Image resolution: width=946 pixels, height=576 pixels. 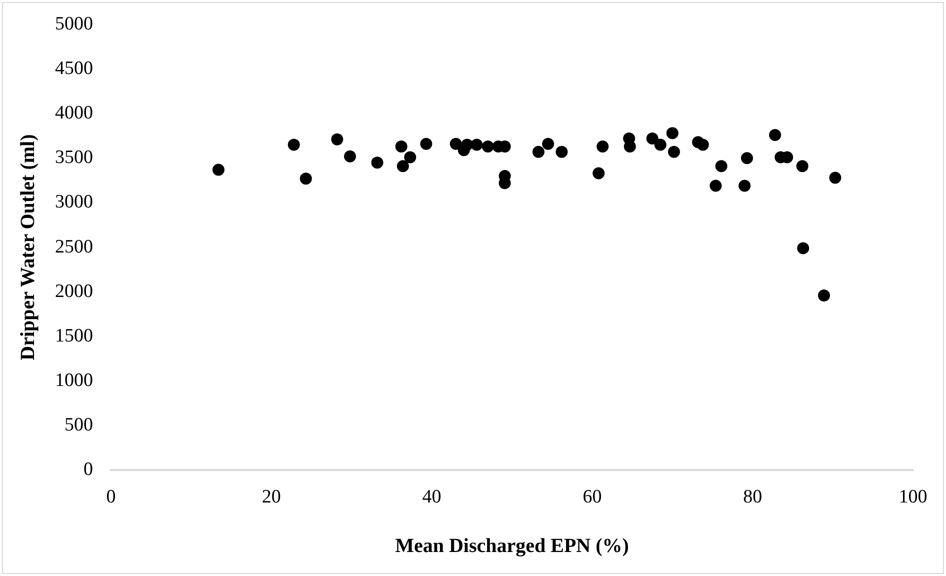 I want to click on y-tick-label: 2000, so click(x=74, y=291).